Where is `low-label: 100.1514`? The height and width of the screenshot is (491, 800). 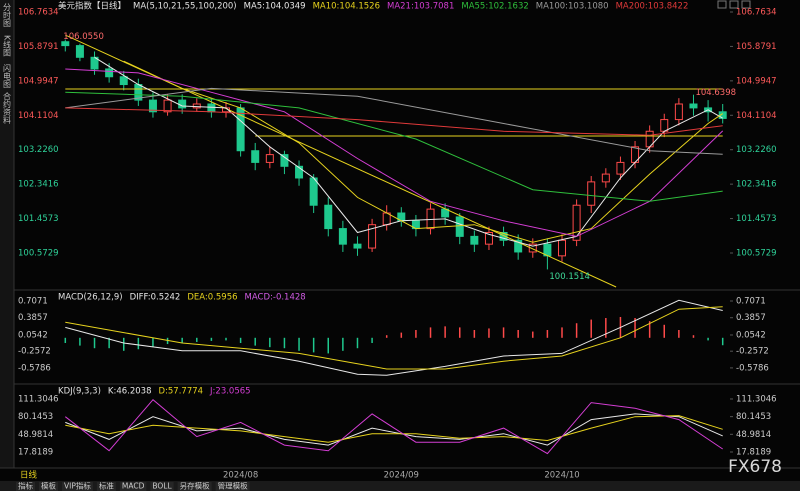
low-label: 100.1514 is located at coordinates (569, 277).